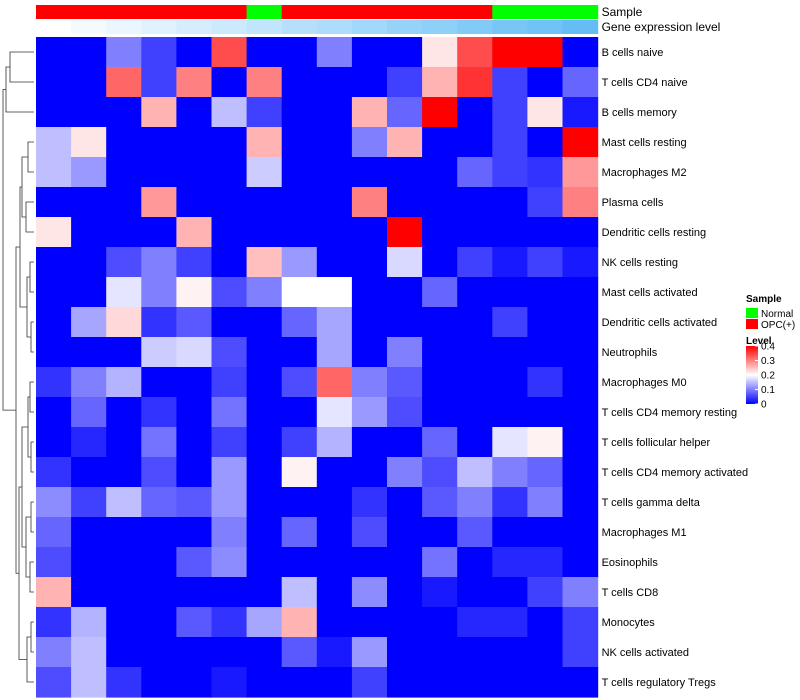 This screenshot has height=700, width=800. Describe the element at coordinates (30, 157) in the screenshot. I see `dendrogram-branch` at that location.